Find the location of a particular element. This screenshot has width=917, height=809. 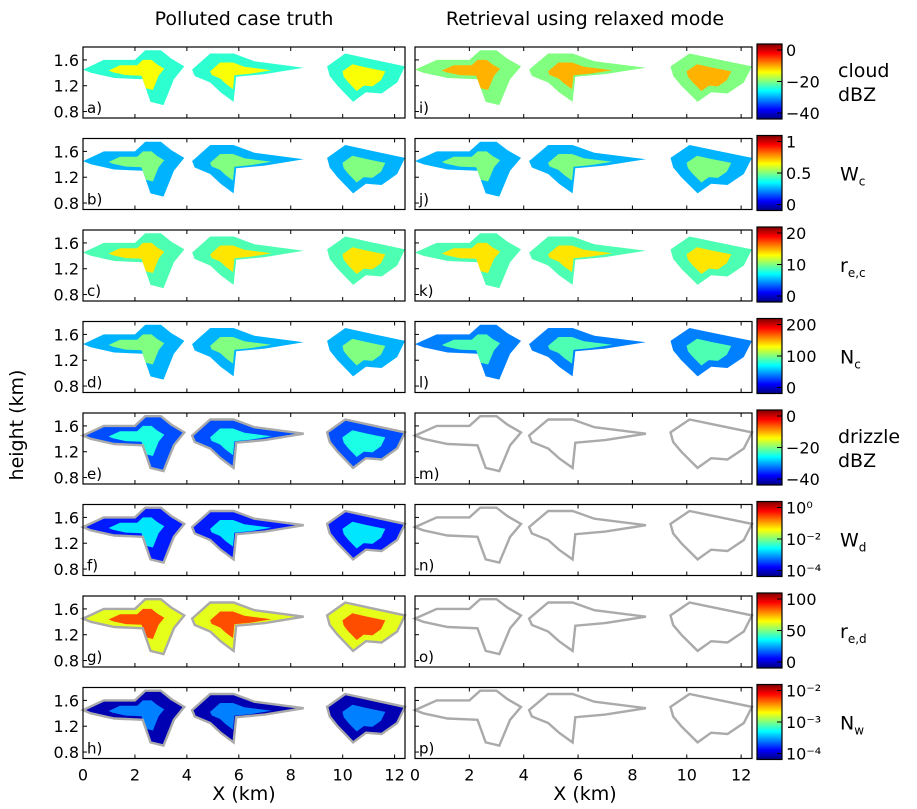

colorbar-tick-label: 10⁻³ is located at coordinates (803, 722).